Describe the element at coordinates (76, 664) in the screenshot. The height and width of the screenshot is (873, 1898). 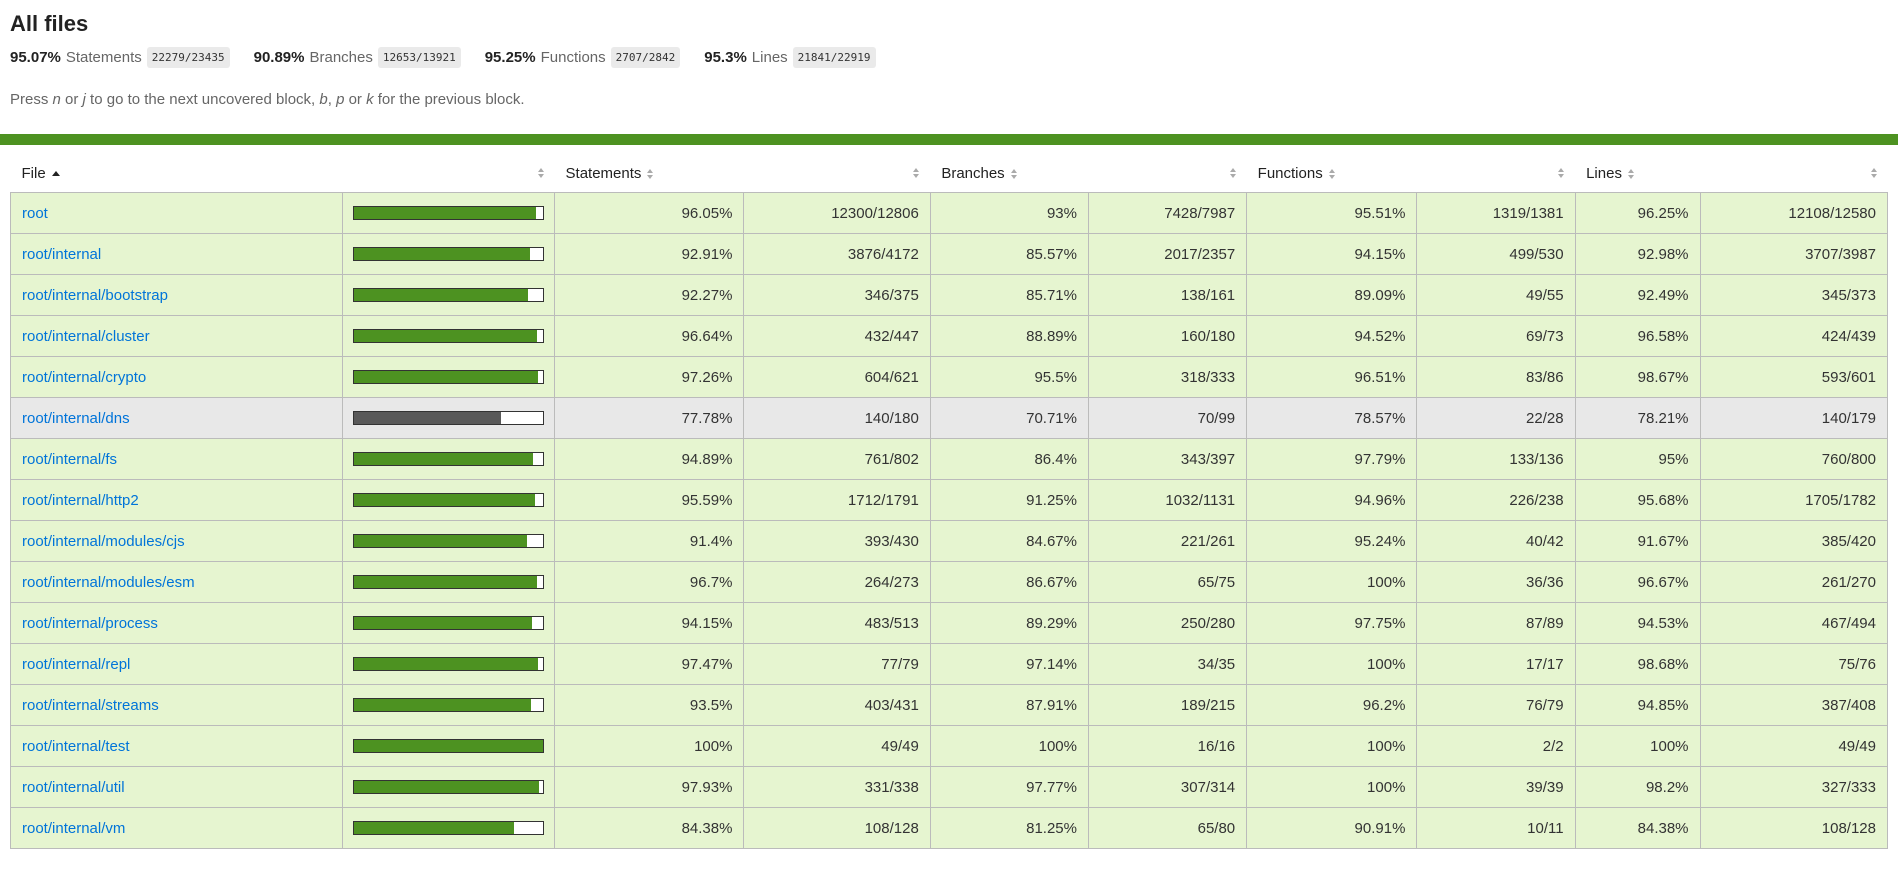
I see `file-link: root/internal/repl` at that location.